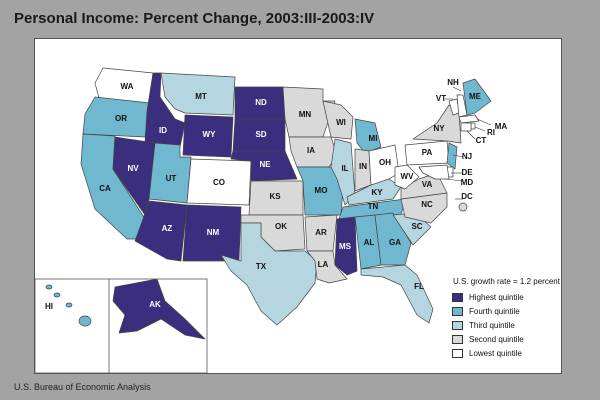 This screenshot has height=400, width=600. Describe the element at coordinates (344, 168) in the screenshot. I see `state-label-il: IL` at that location.